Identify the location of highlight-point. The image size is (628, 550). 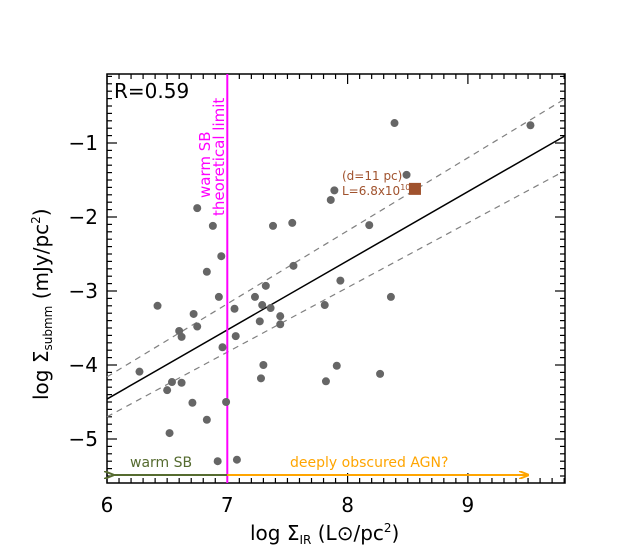
(414, 188).